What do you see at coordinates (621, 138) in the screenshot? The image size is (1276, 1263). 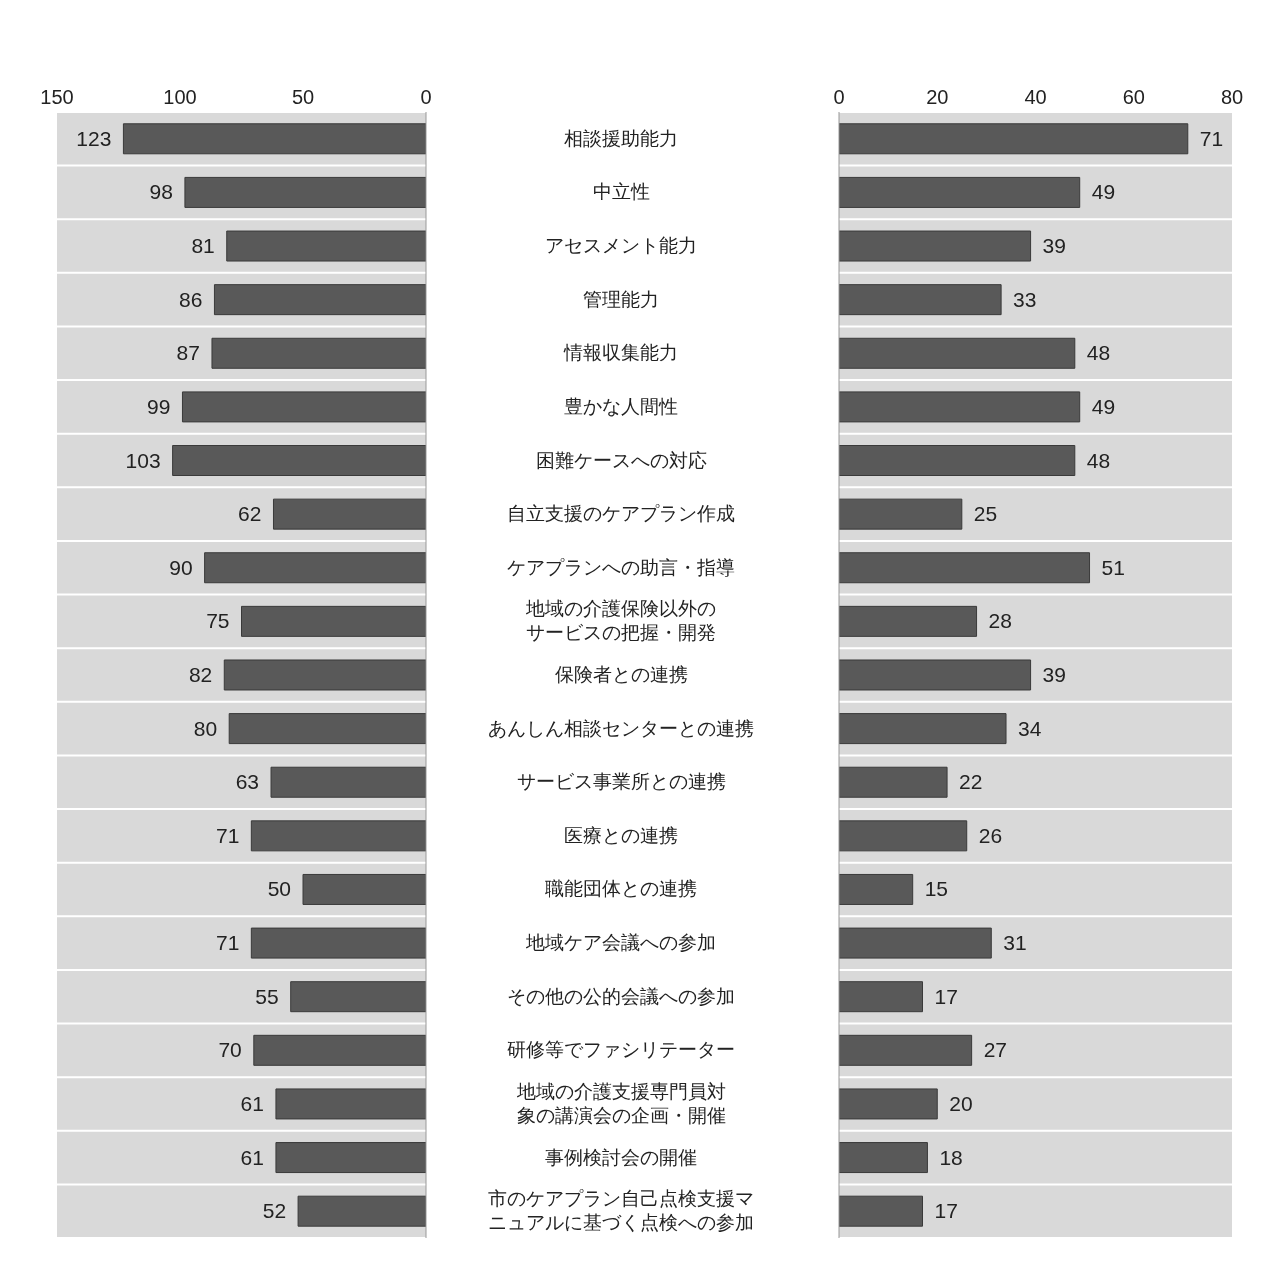 I see `y-tick-label: 相談援助能力` at bounding box center [621, 138].